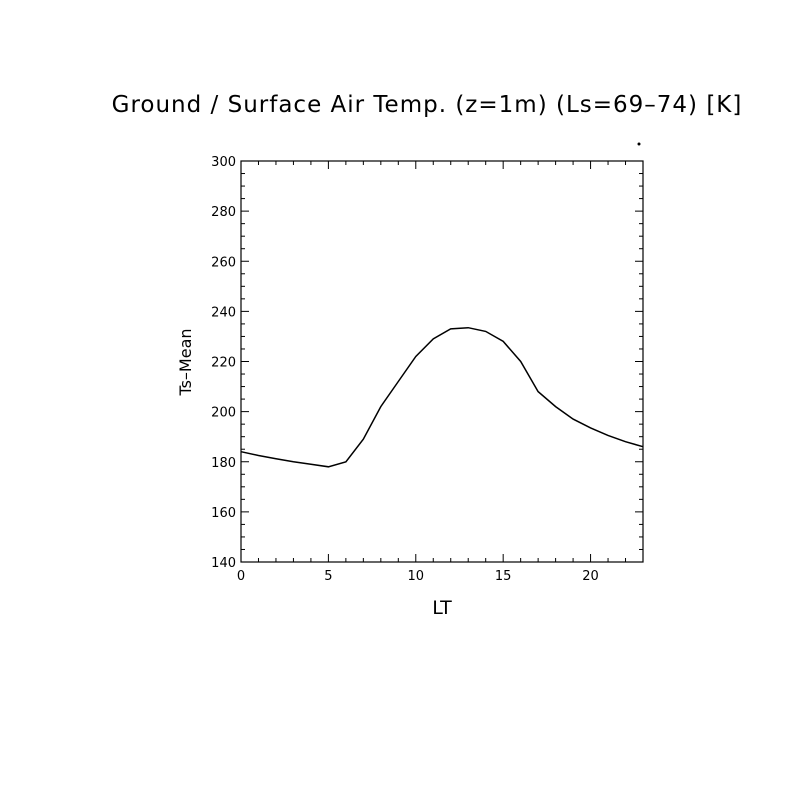 The image size is (804, 804). Describe the element at coordinates (223, 463) in the screenshot. I see `y-tick-label: 180` at that location.